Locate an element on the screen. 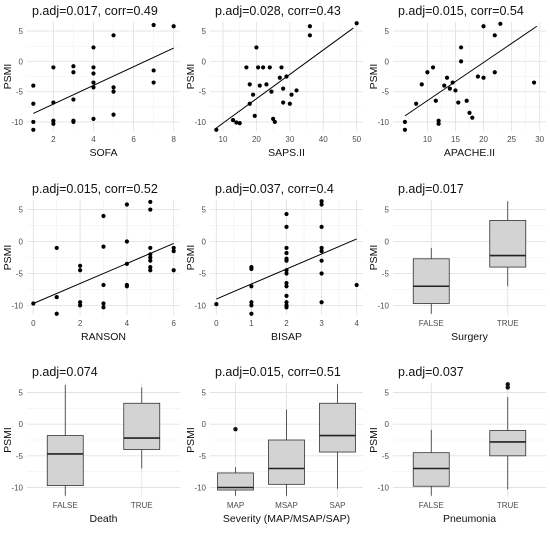  x-tick-label: 20 is located at coordinates (483, 139).